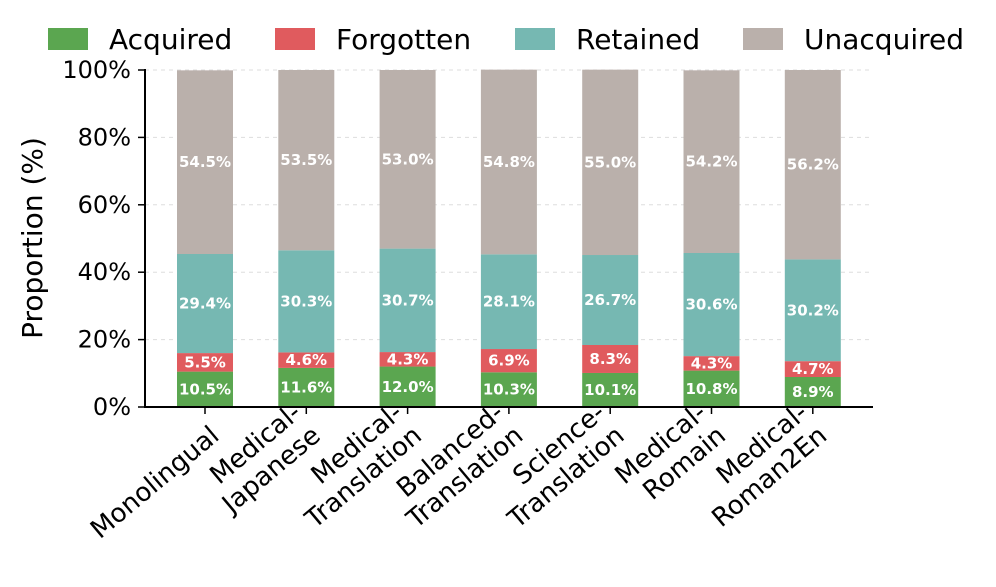 This screenshot has width=996, height=587. I want to click on legend-swatch-forgotten, so click(295, 39).